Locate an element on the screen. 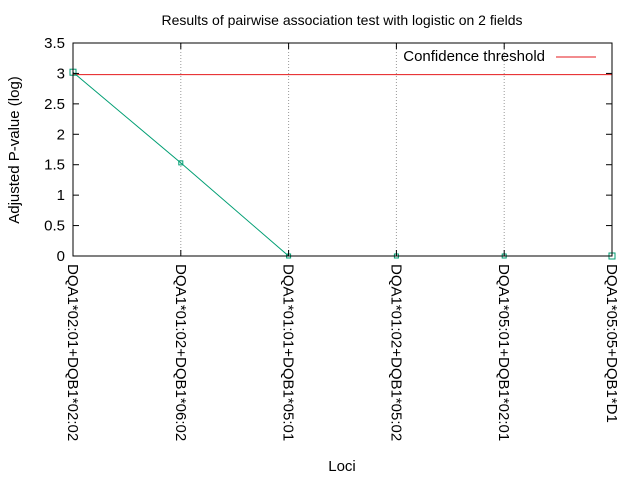  x-tick-label: DQA1*05:05+DQB1*D1 is located at coordinates (611, 343).